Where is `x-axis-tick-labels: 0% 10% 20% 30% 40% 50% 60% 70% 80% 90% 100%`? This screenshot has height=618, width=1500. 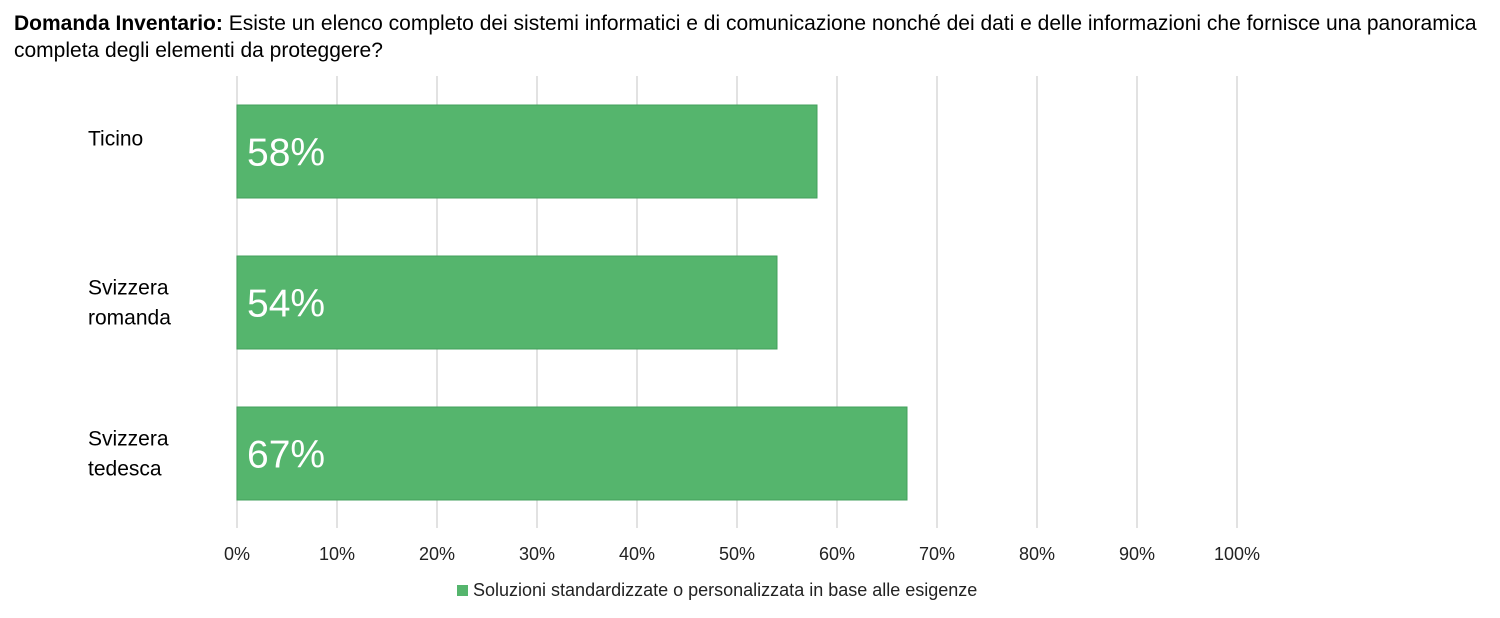
x-axis-tick-labels: 0% 10% 20% 30% 40% 50% 60% 70% 80% 90% 100% is located at coordinates (742, 554).